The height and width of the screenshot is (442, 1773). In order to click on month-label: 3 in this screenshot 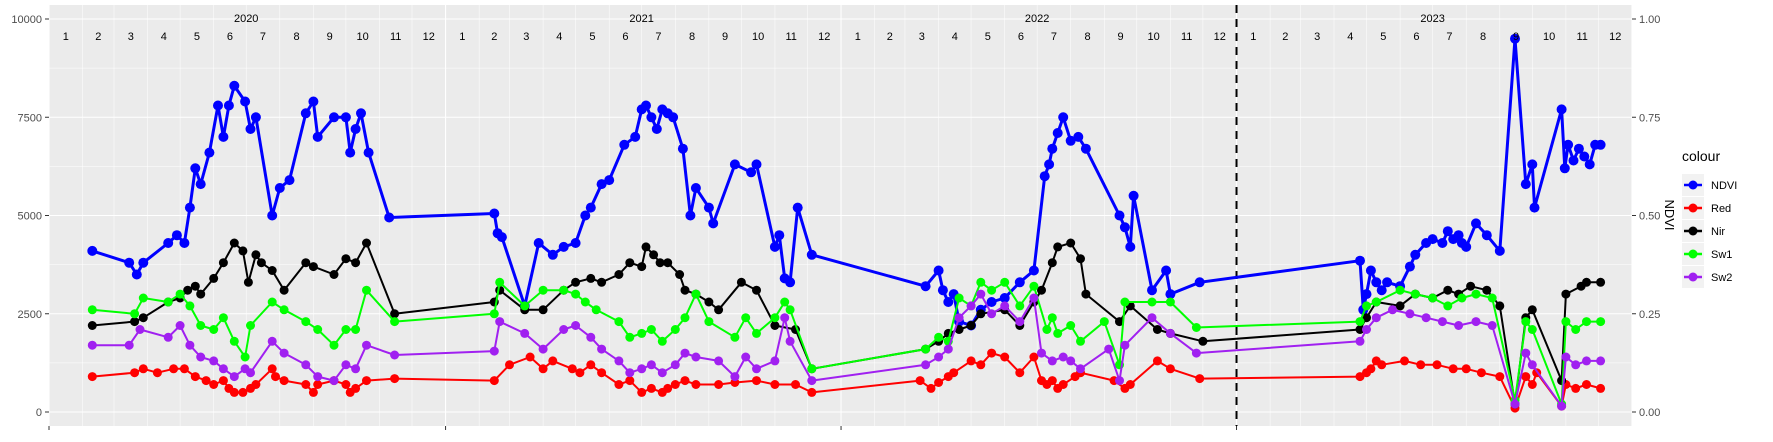, I will do `click(1317, 37)`.